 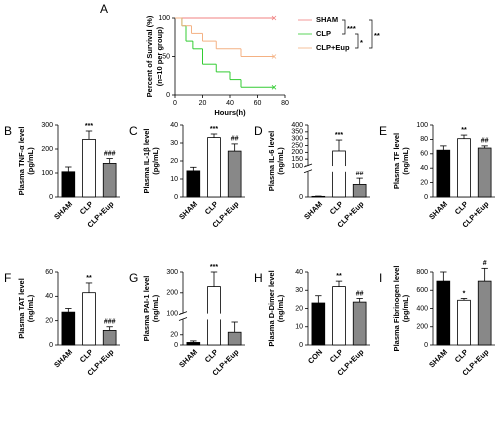 I want to click on axis-break, so click(x=337, y=169).